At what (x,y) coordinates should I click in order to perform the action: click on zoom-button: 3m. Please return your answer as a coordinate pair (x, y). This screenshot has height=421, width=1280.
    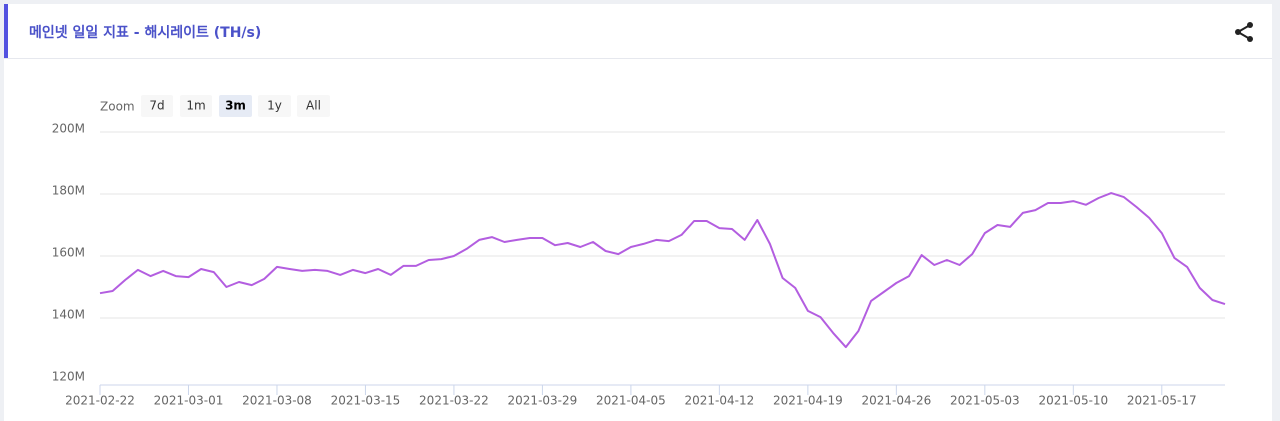
    Looking at the image, I should click on (235, 106).